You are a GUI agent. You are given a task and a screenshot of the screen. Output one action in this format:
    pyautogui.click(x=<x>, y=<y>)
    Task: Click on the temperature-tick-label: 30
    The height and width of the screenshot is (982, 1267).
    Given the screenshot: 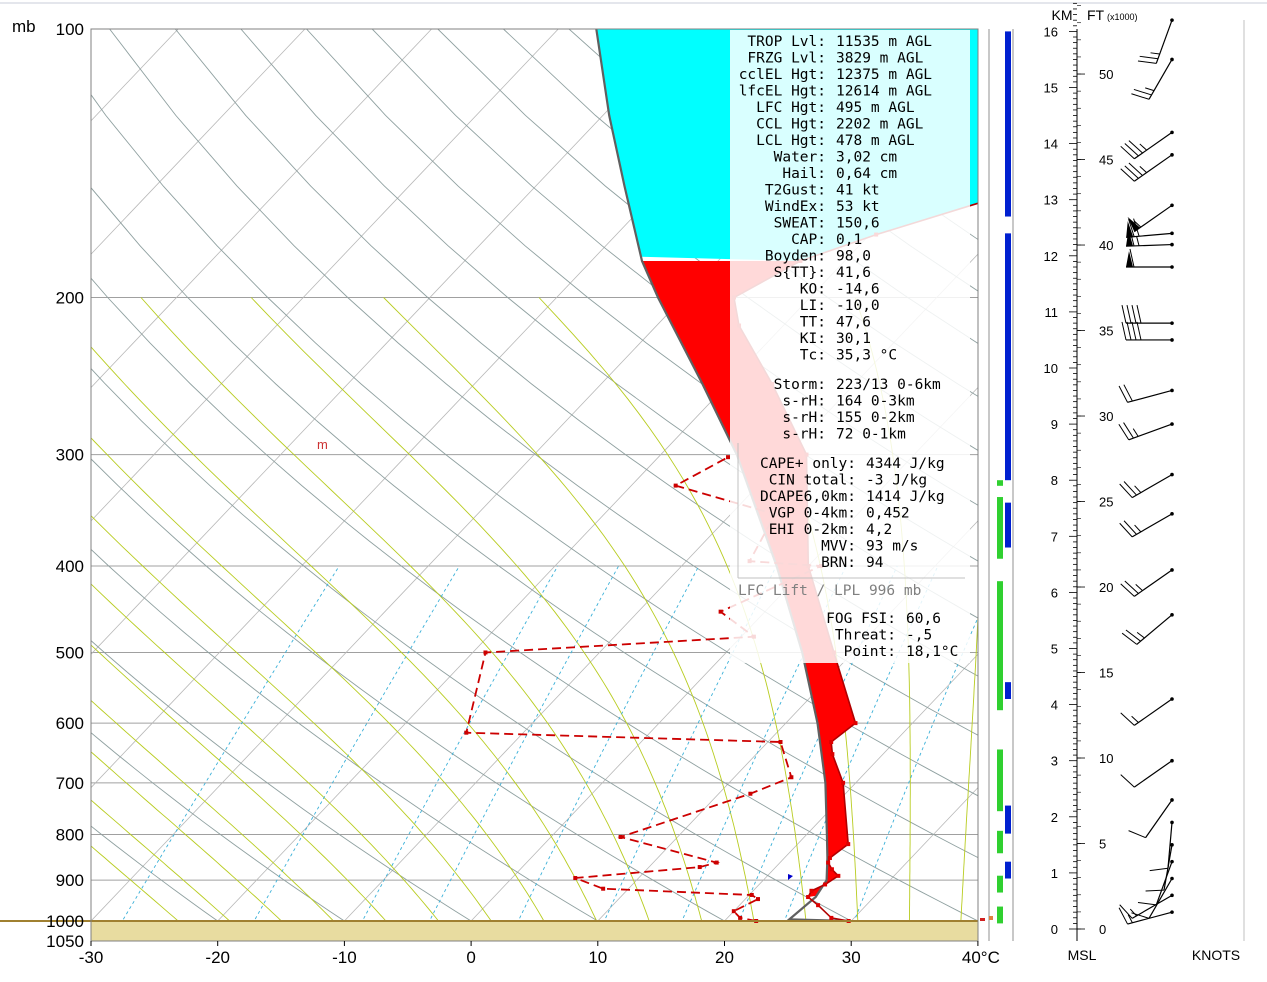 What is the action you would take?
    pyautogui.click(x=851, y=957)
    